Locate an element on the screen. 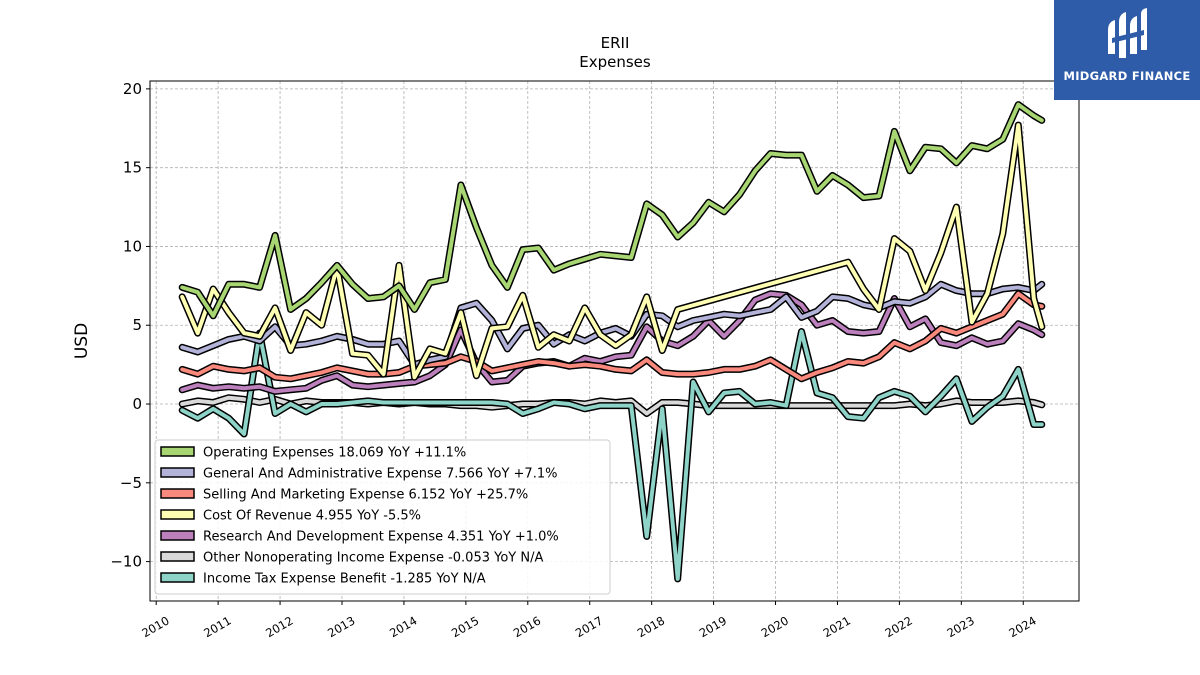 Image resolution: width=1200 pixels, height=675 pixels. series-line-outline is located at coordinates (612, 336).